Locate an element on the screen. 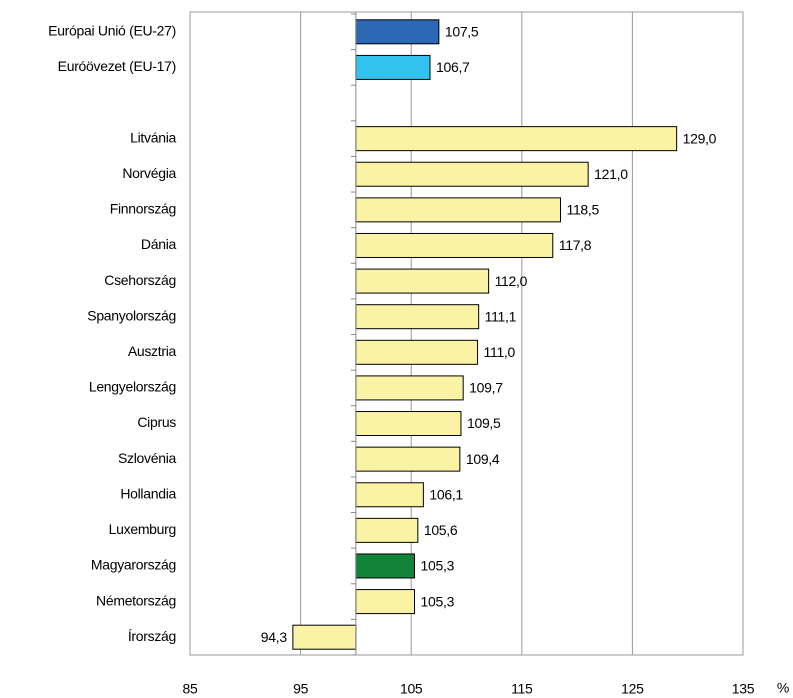  value-label: 106,7 is located at coordinates (453, 67).